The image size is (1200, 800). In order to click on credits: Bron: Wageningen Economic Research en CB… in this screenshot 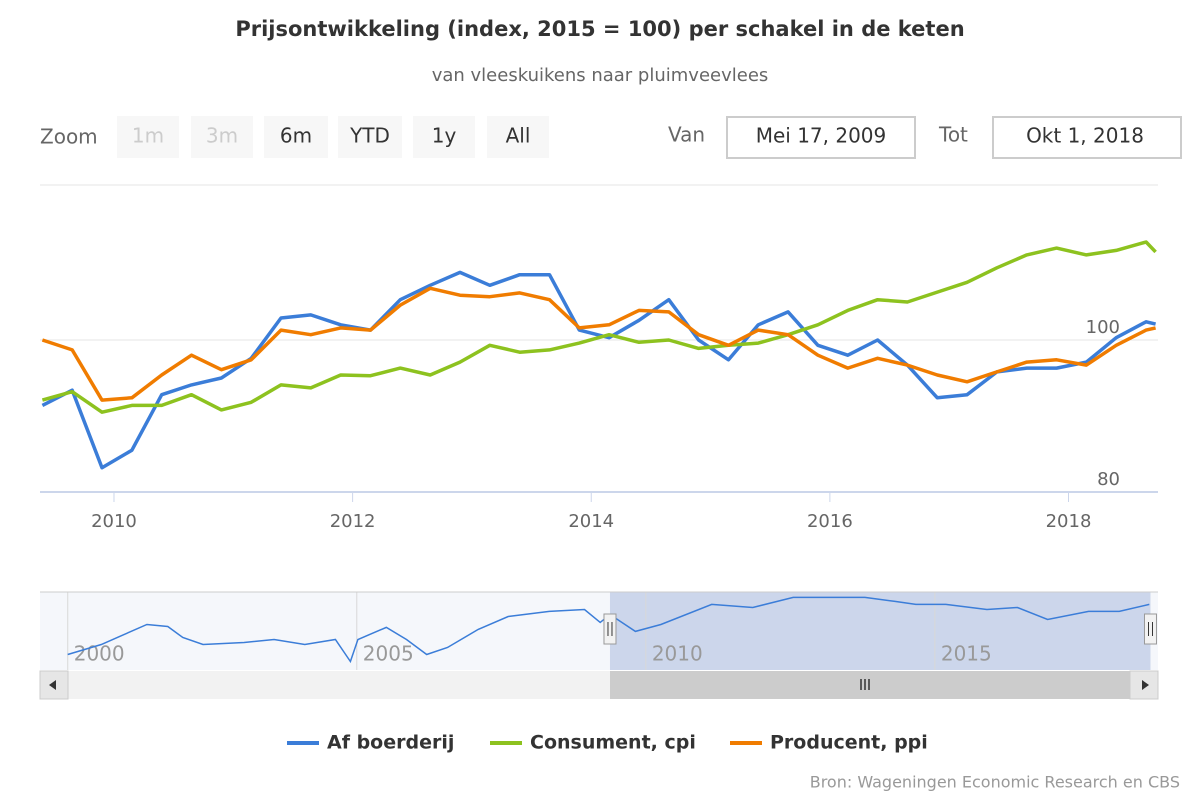, I will do `click(995, 782)`.